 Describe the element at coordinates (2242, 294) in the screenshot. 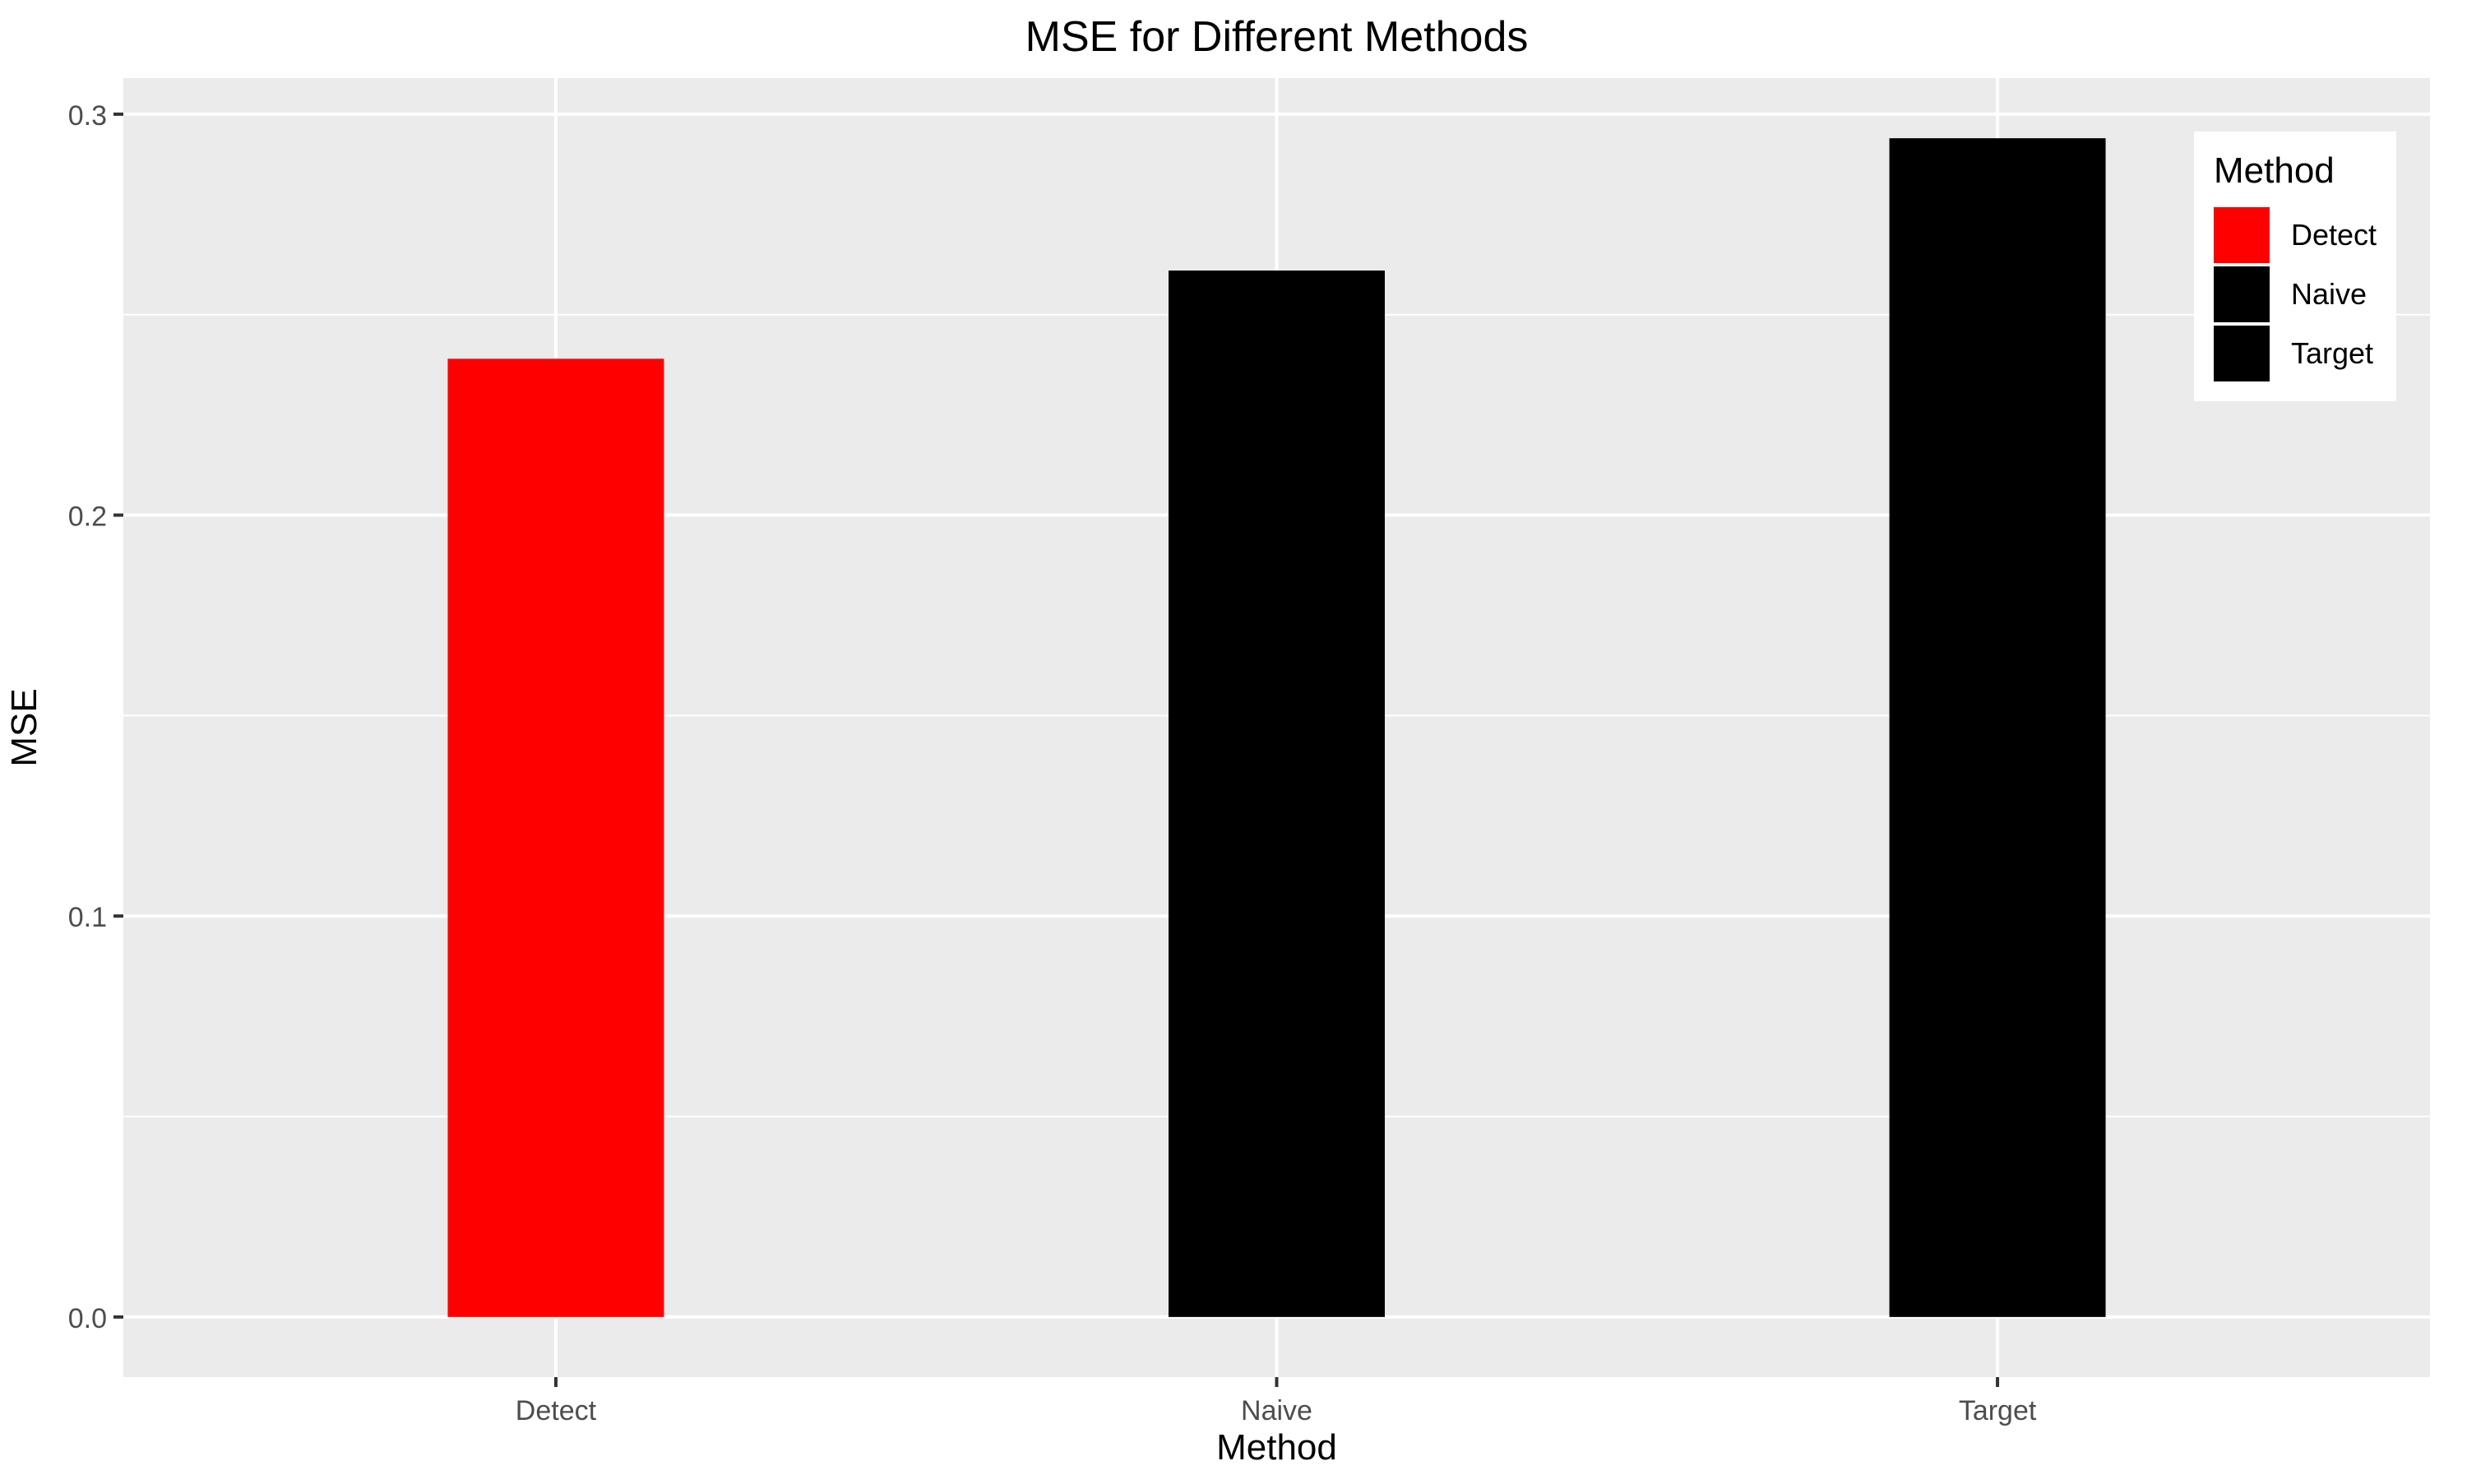

I see `legend-key-naive` at that location.